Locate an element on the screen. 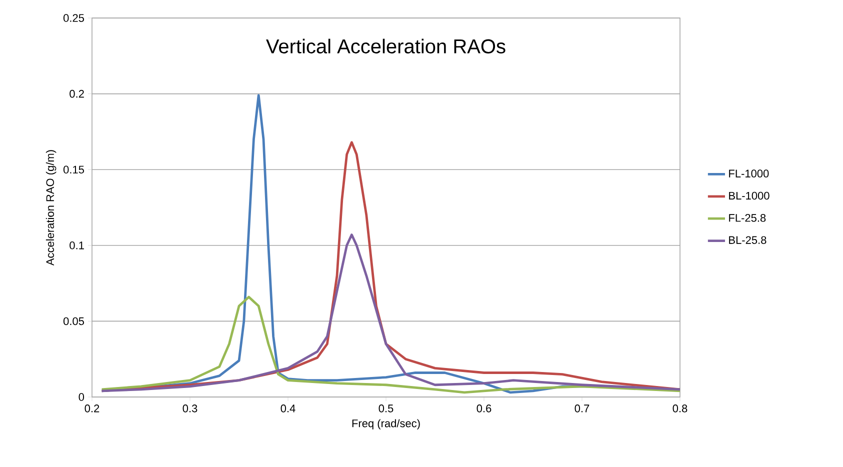 This screenshot has width=843, height=467. y-tick-label: 0.2 is located at coordinates (77, 94).